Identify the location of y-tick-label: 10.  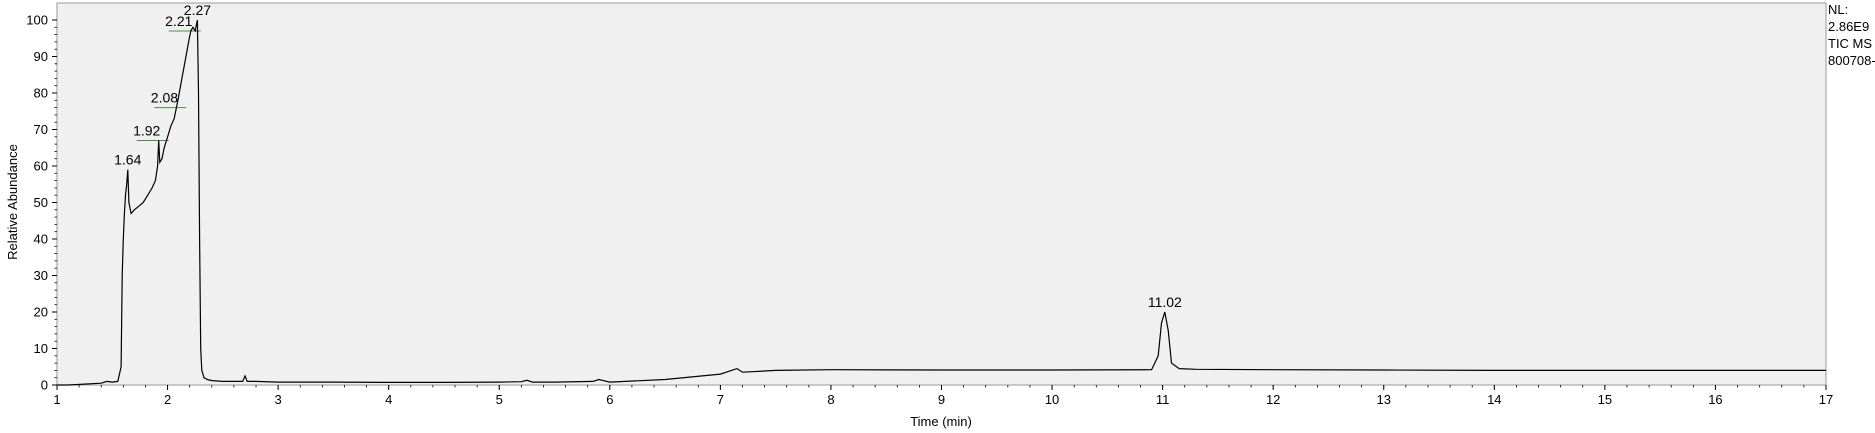
(41, 348).